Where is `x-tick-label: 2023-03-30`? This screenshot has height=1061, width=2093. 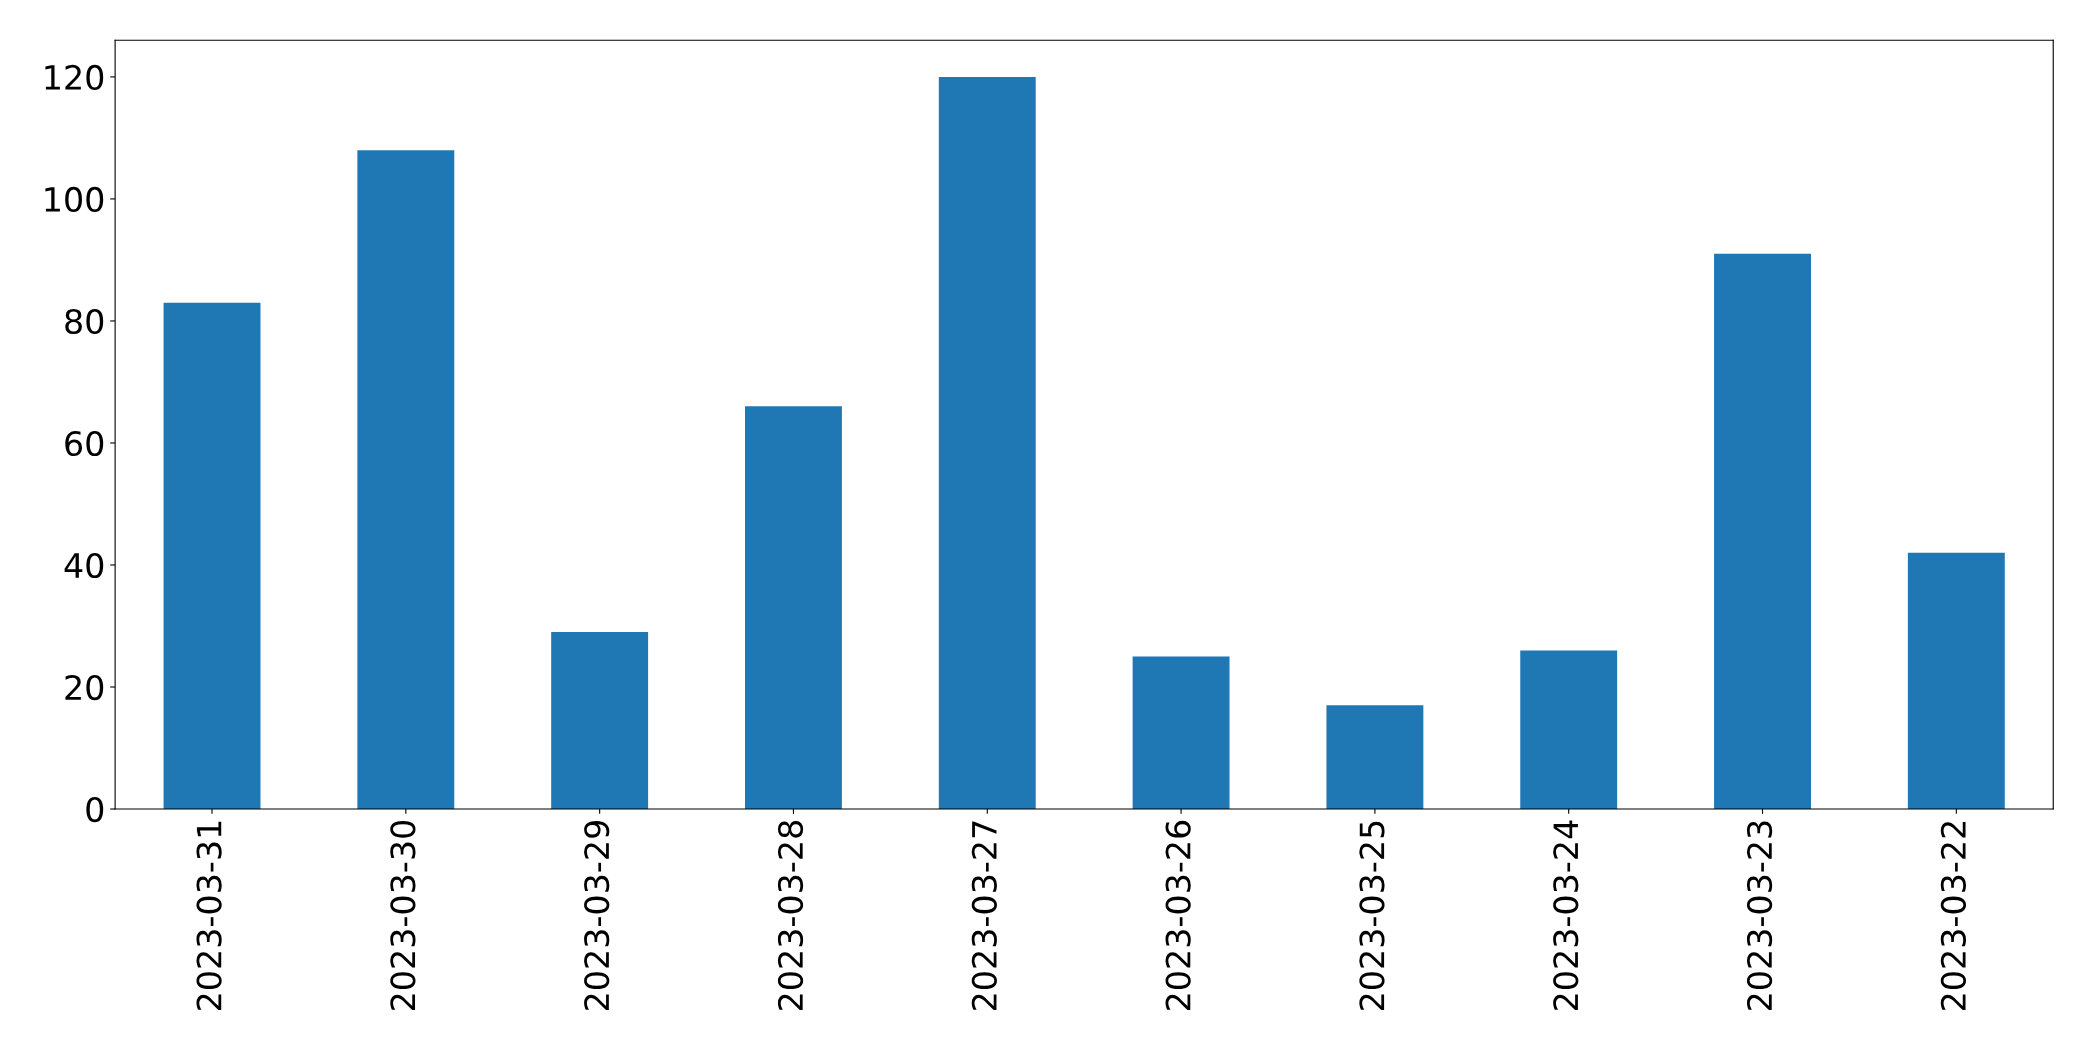
x-tick-label: 2023-03-30 is located at coordinates (403, 915).